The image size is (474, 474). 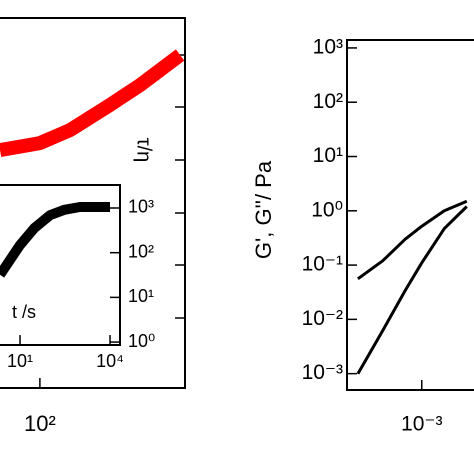 What do you see at coordinates (24, 312) in the screenshot?
I see `inset-x-label: t /s` at bounding box center [24, 312].